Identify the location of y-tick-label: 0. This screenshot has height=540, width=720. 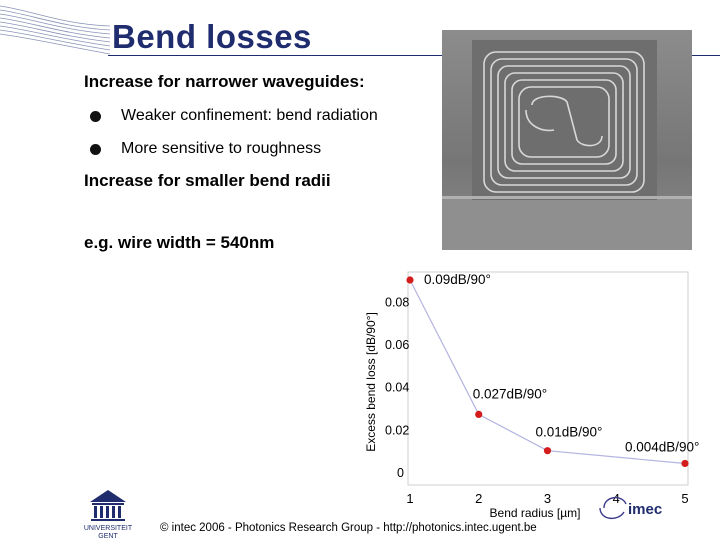
(400, 473).